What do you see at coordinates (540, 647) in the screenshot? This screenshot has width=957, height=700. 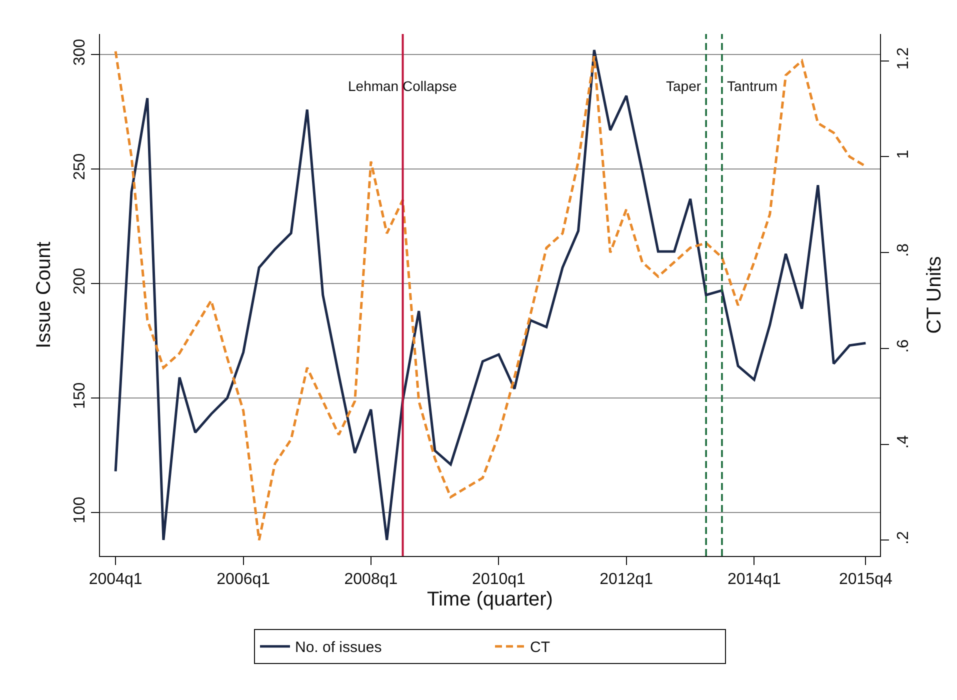 I see `legend-label: CT` at bounding box center [540, 647].